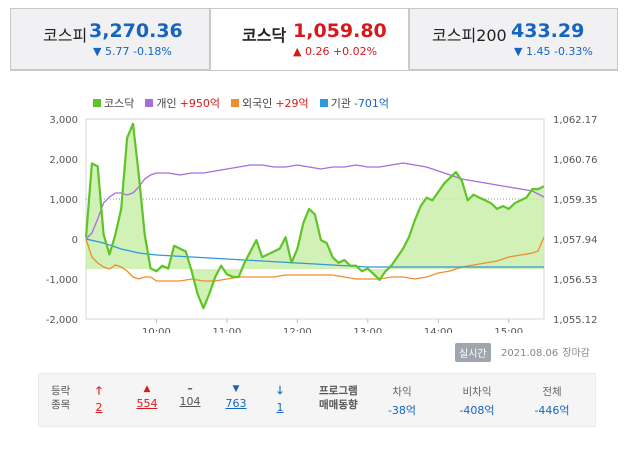  I want to click on timestamp: 2021.08.06 장마감, so click(545, 351).